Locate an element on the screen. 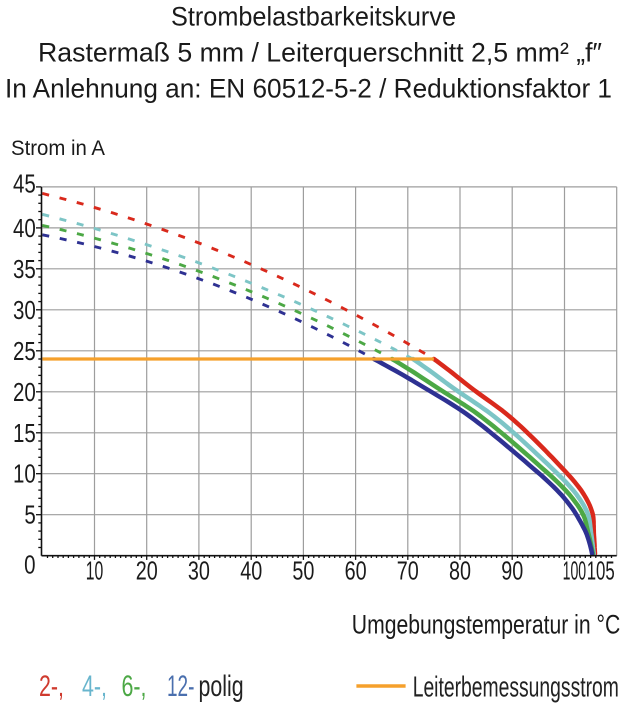 This screenshot has height=721, width=640. svg-text: 12- is located at coordinates (180, 686).